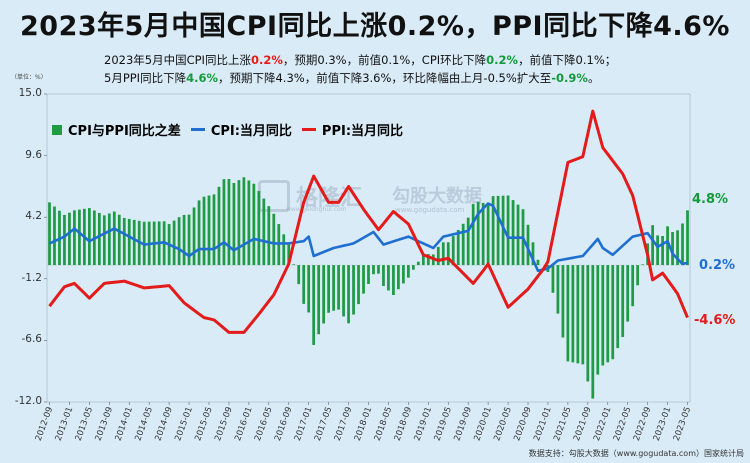 Image resolution: width=750 pixels, height=463 pixels. I want to click on unit-label: （单位：%）, so click(29, 77).